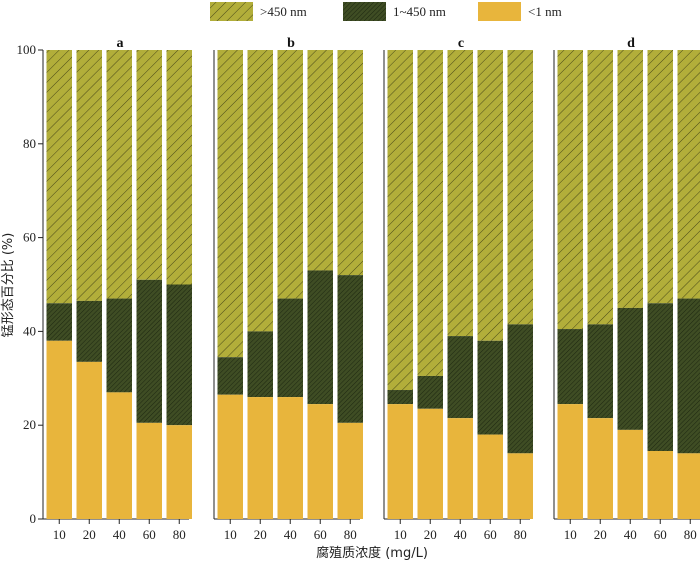 This screenshot has width=700, height=563. I want to click on y-tick-label: 100, so click(27, 49).